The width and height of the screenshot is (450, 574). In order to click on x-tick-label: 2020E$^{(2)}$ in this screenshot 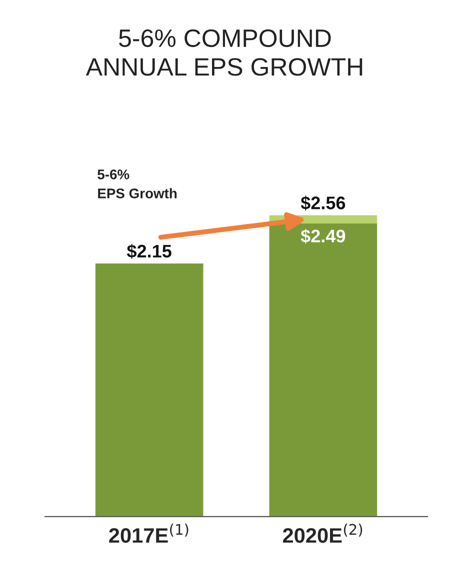, I will do `click(322, 533)`.